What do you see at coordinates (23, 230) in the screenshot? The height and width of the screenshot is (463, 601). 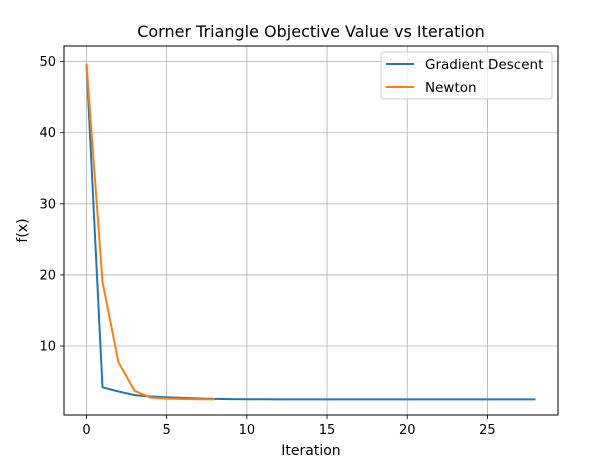 I see `y-axis-label: f(x)` at bounding box center [23, 230].